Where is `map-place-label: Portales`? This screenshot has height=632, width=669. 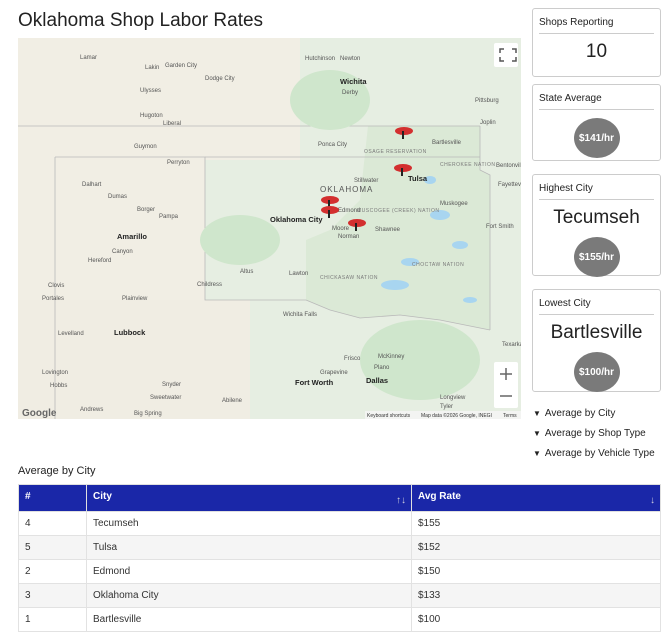 map-place-label: Portales is located at coordinates (53, 299).